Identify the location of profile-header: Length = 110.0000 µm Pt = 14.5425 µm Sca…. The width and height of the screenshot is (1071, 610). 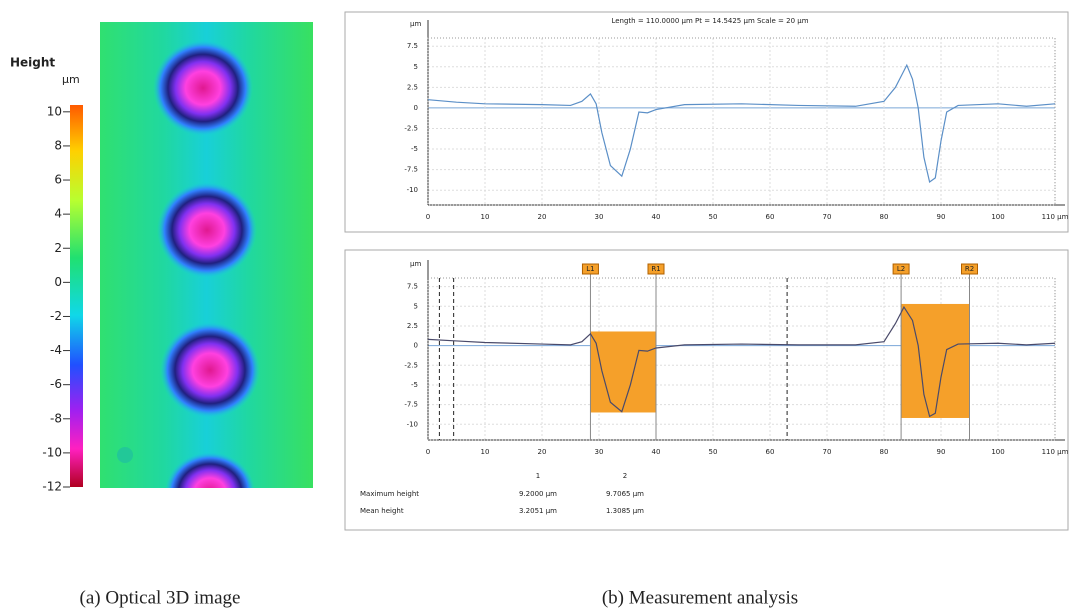
(709, 21).